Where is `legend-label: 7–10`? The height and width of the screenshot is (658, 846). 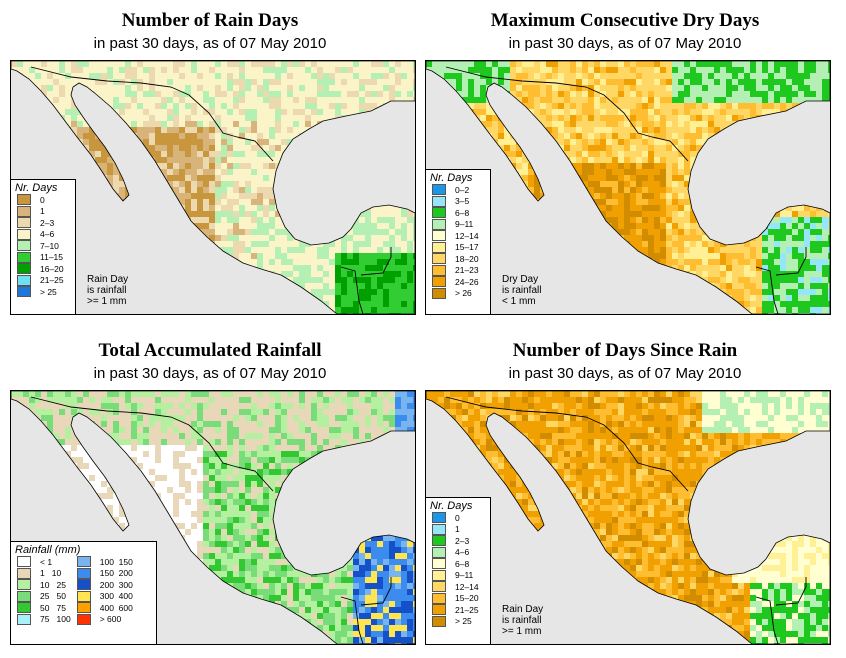
legend-label: 7–10 is located at coordinates (49, 245).